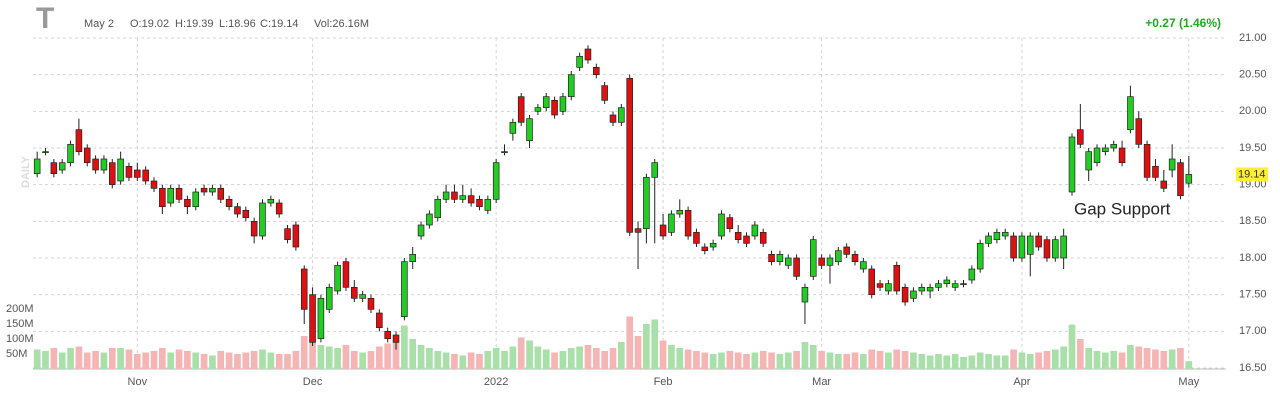 The image size is (1280, 400). Describe the element at coordinates (1021, 382) in the screenshot. I see `x-tick-label: Apr` at that location.